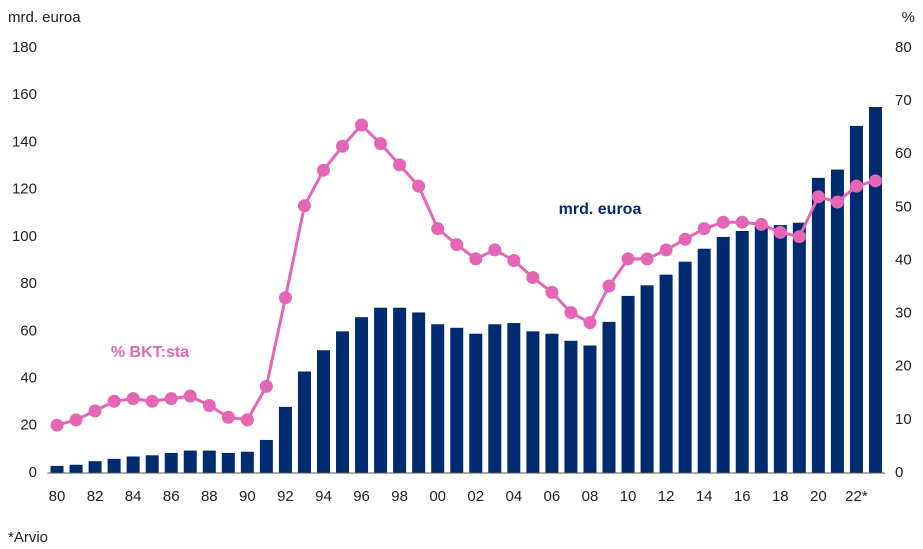 The width and height of the screenshot is (923, 549). What do you see at coordinates (475, 496) in the screenshot?
I see `x-tick-label: 02` at bounding box center [475, 496].